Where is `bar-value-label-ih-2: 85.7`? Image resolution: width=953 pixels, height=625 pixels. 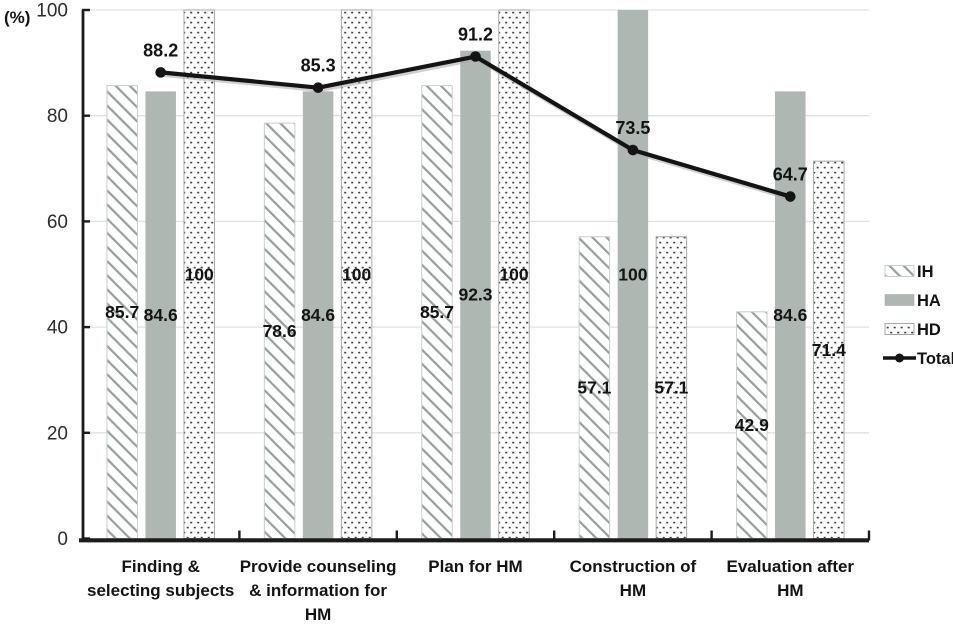
bar-value-label-ih-2: 85.7 is located at coordinates (437, 312).